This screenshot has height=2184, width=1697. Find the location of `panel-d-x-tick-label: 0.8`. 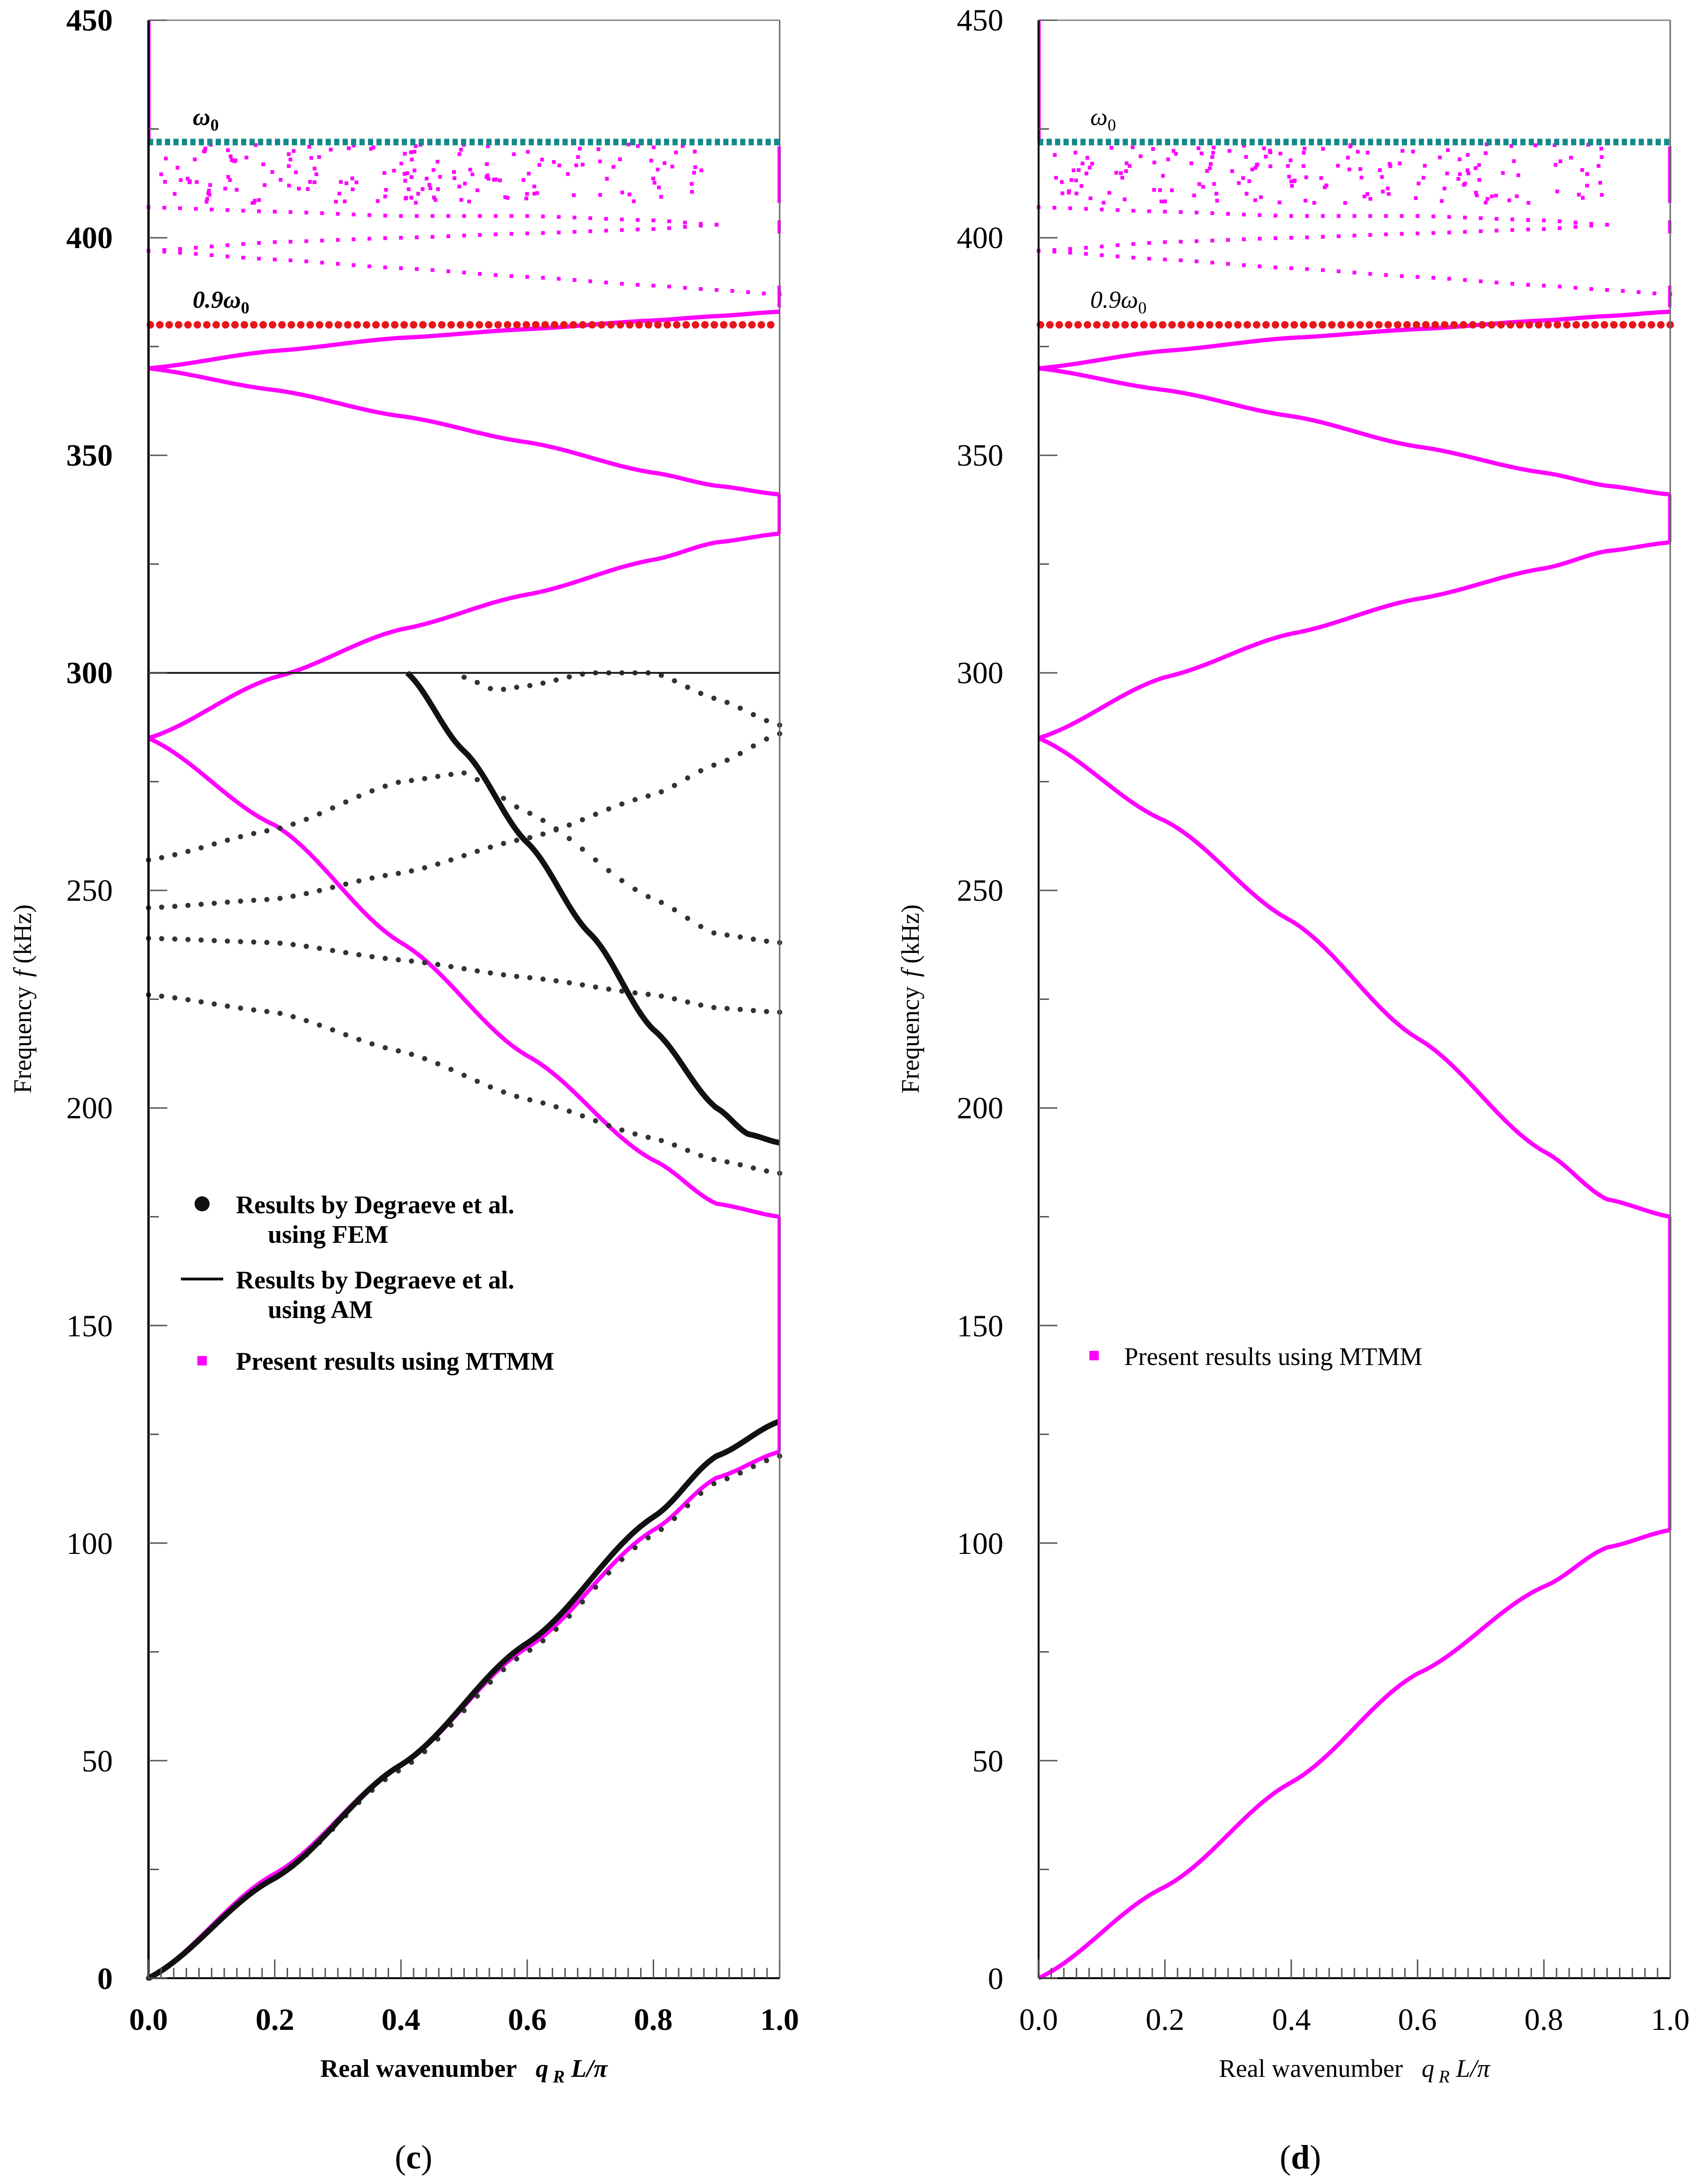

panel-d-x-tick-label: 0.8 is located at coordinates (1544, 2020).